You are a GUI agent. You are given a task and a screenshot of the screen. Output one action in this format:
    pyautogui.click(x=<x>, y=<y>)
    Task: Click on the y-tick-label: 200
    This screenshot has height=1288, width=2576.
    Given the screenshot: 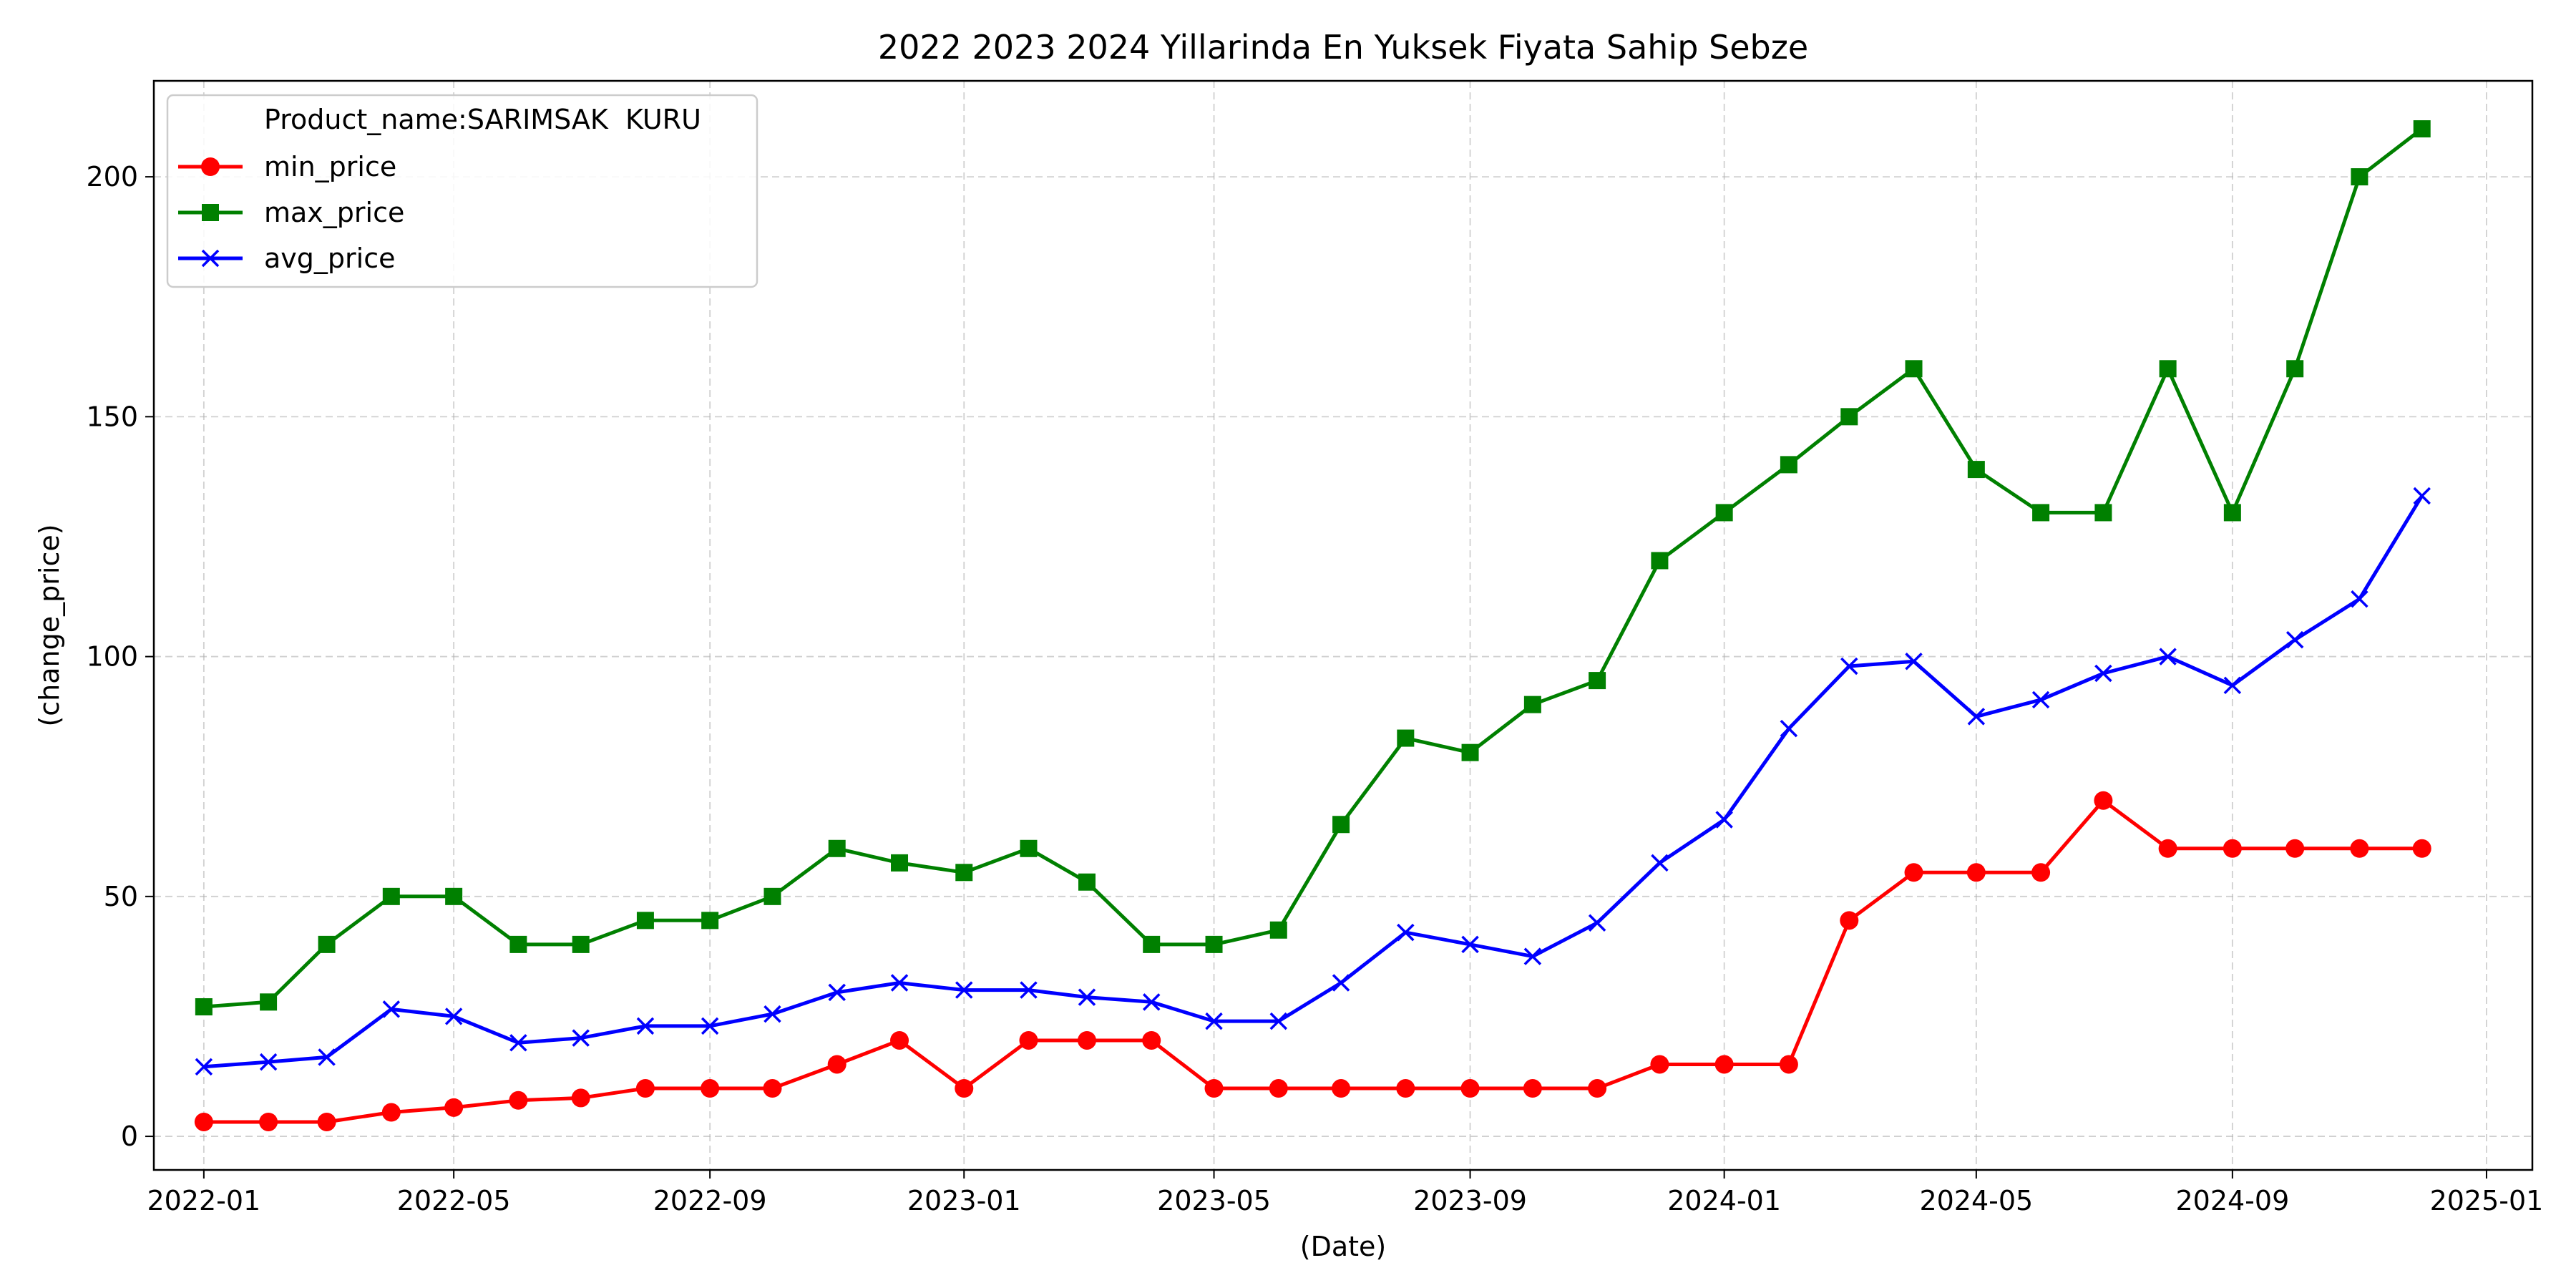 What is the action you would take?
    pyautogui.click(x=112, y=176)
    